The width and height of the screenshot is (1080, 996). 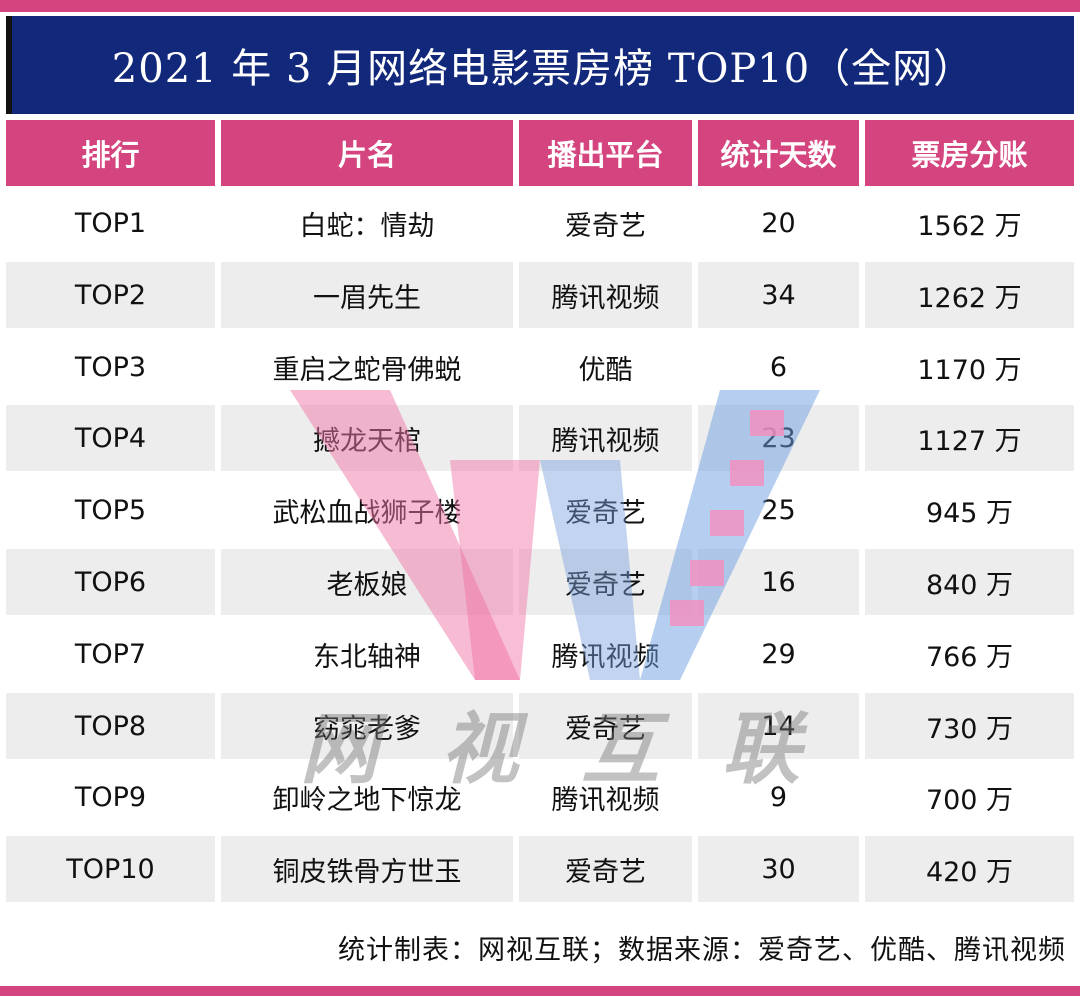 What do you see at coordinates (778, 510) in the screenshot?
I see `table-cell-days: 25` at bounding box center [778, 510].